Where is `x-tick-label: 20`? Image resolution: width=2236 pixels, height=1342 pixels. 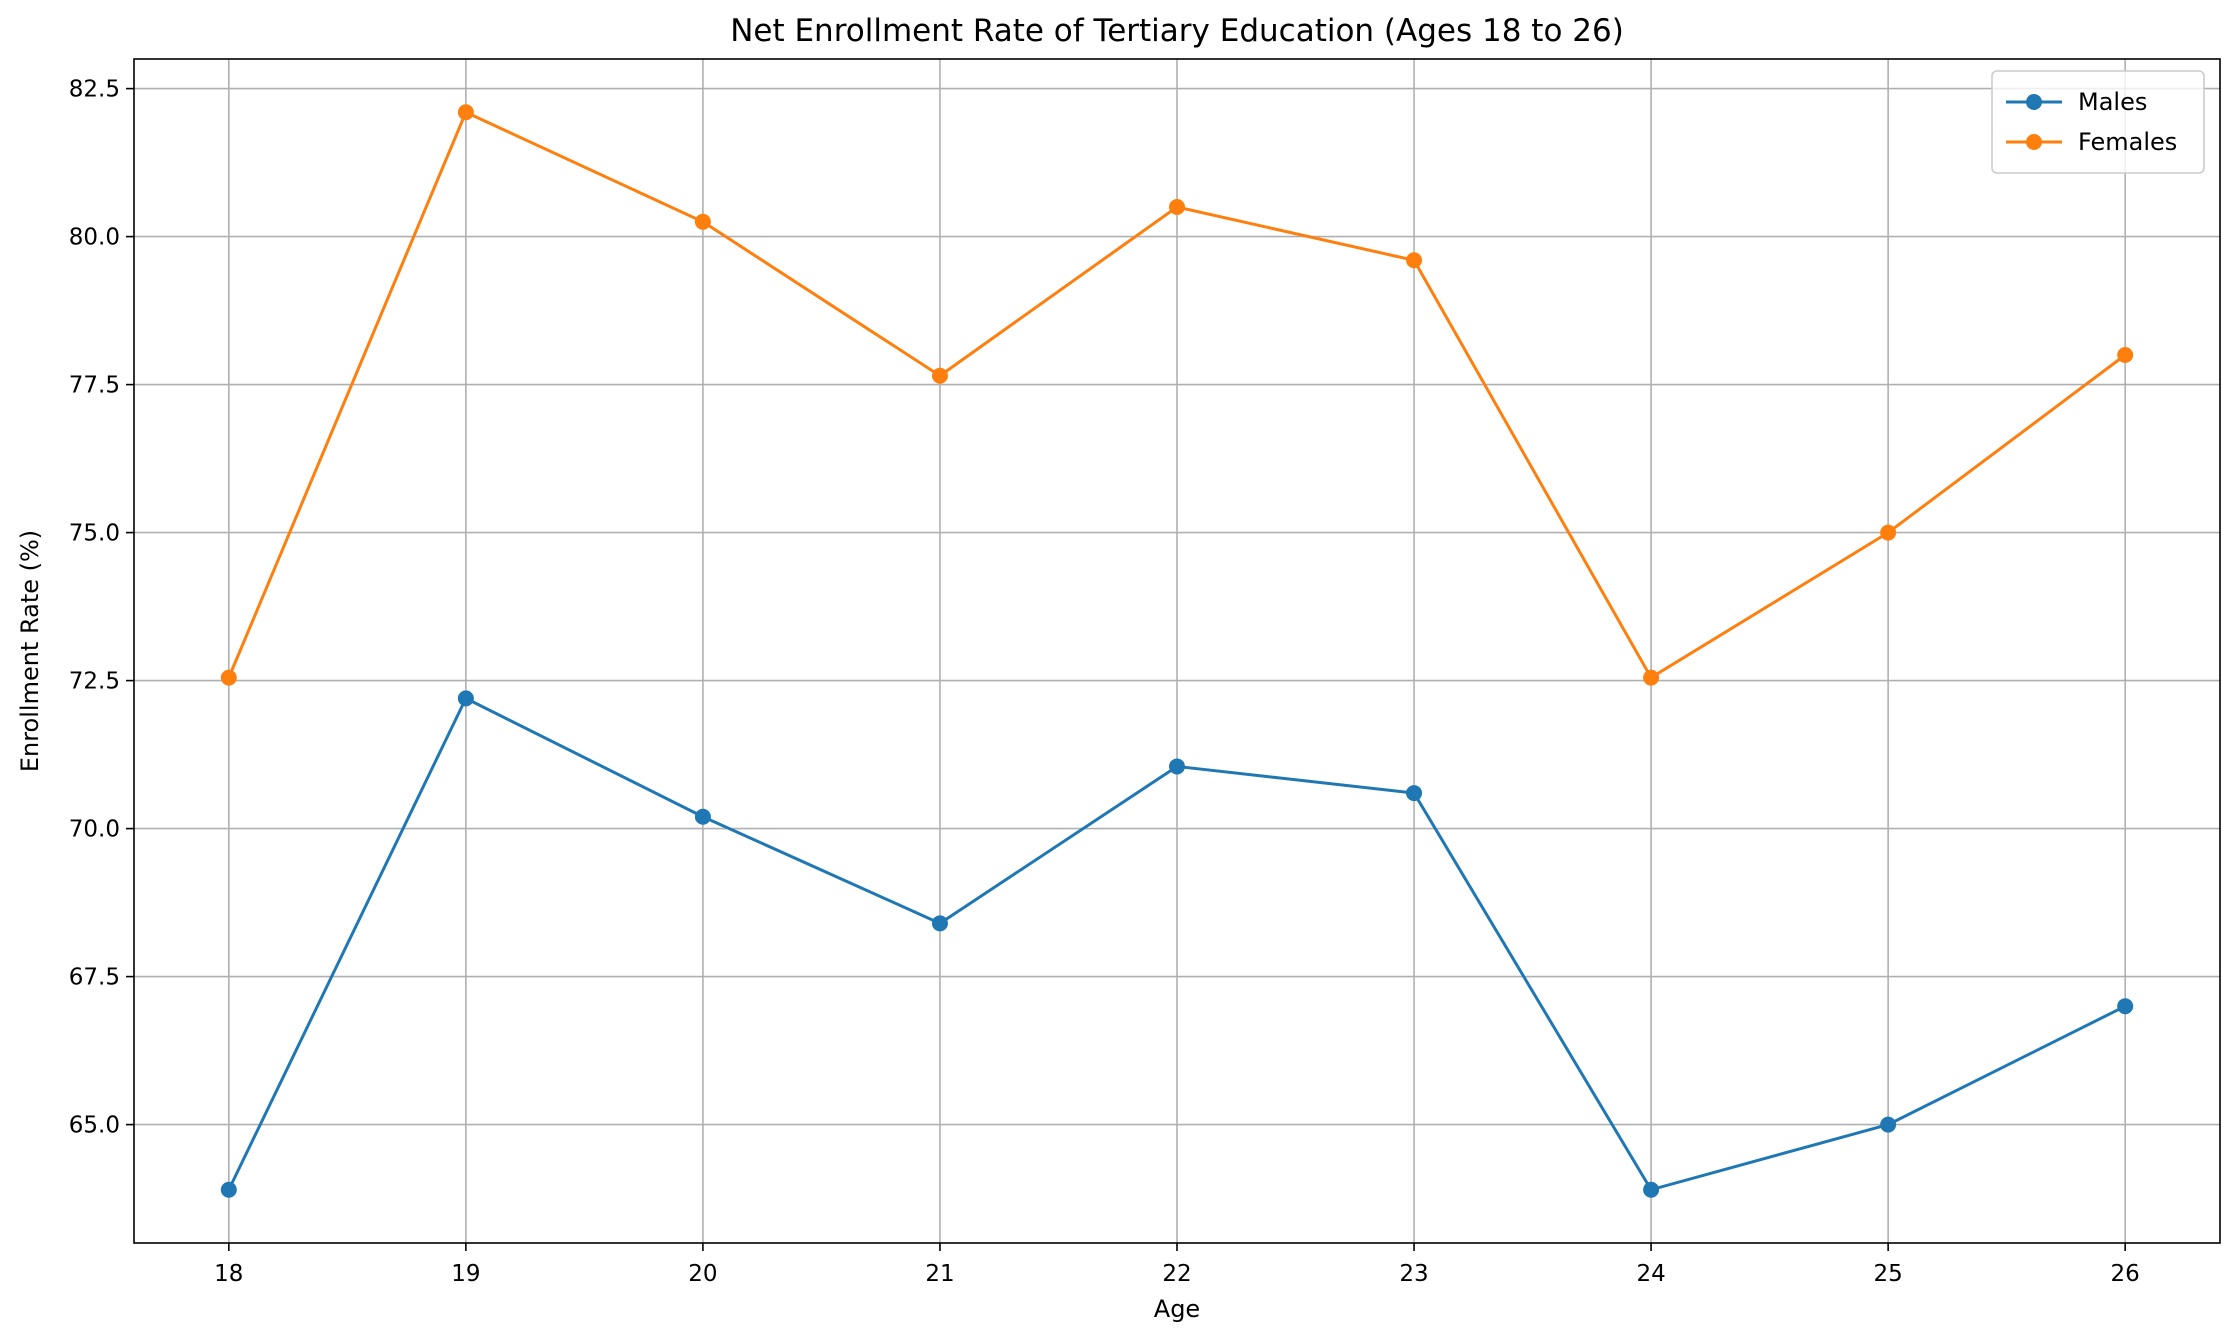 x-tick-label: 20 is located at coordinates (702, 1274).